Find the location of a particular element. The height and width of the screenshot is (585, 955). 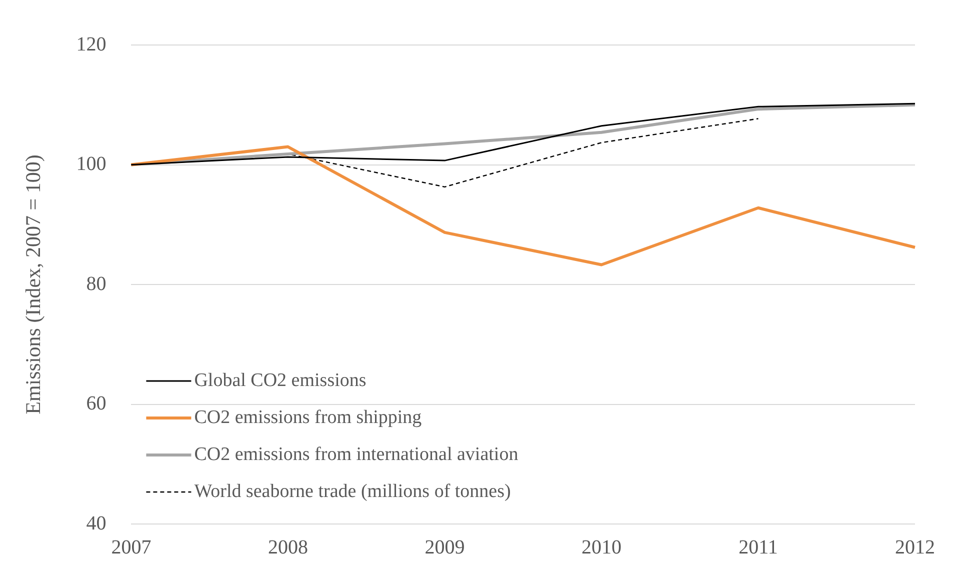

y-tick-label: 60 is located at coordinates (96, 403).